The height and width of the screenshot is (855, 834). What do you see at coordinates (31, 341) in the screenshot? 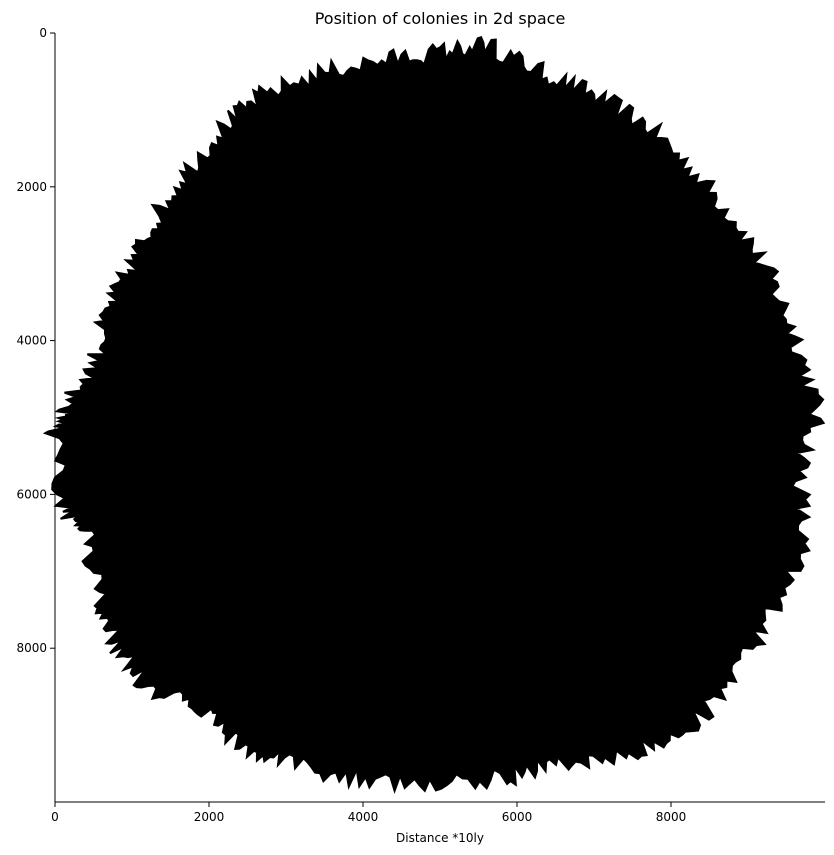
I see `y-tick-label: 4000` at bounding box center [31, 341].